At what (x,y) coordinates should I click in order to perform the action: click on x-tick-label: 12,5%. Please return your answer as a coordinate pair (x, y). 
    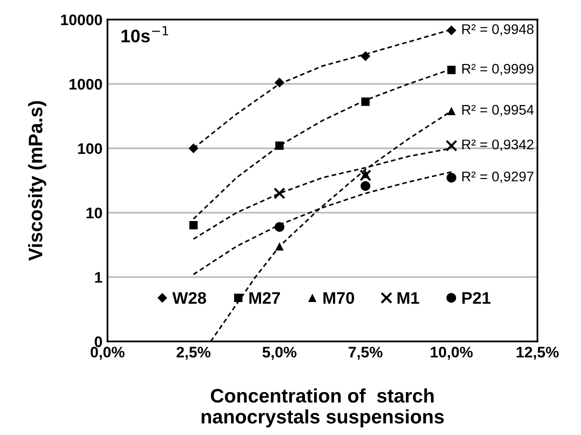
    Looking at the image, I should click on (537, 353).